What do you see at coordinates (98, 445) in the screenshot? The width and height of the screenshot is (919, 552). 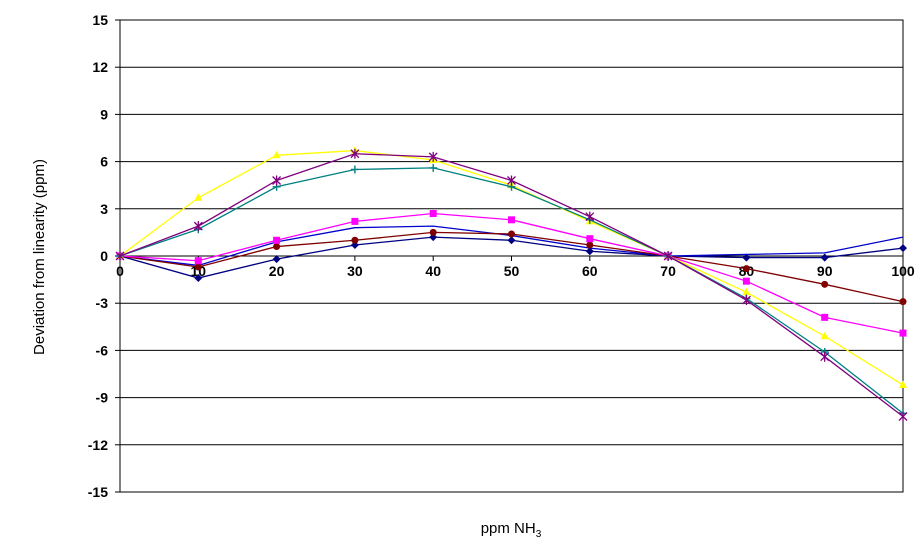 I see `y-tick-label: -12` at bounding box center [98, 445].